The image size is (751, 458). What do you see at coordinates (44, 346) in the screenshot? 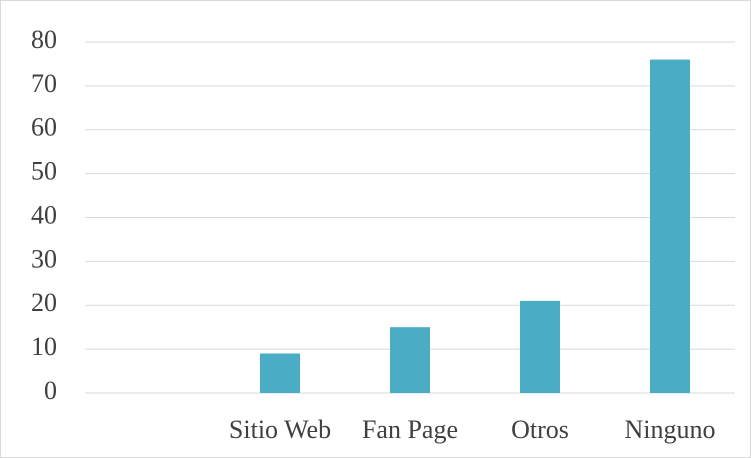
I see `y-tick-label: 10` at bounding box center [44, 346].